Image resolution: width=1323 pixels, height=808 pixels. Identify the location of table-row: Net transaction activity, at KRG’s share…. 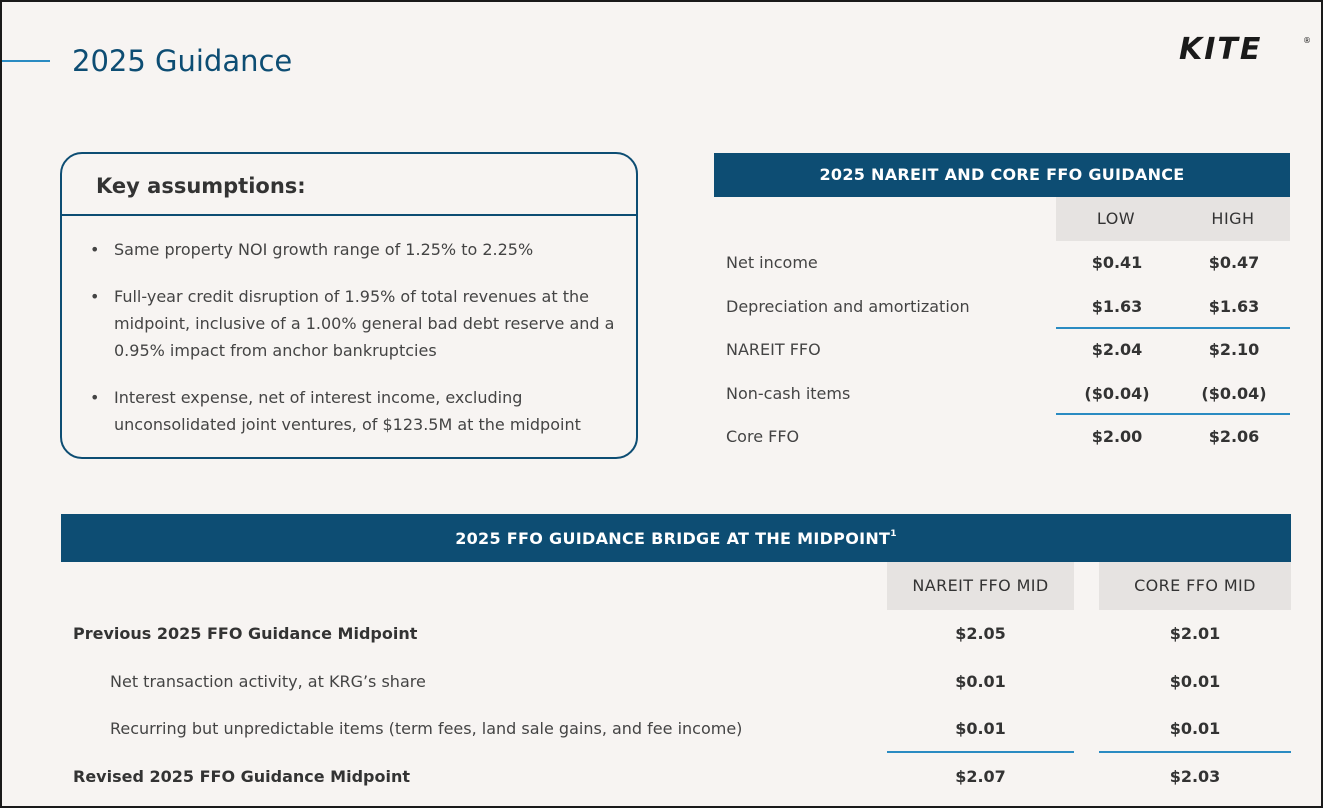
(676, 682).